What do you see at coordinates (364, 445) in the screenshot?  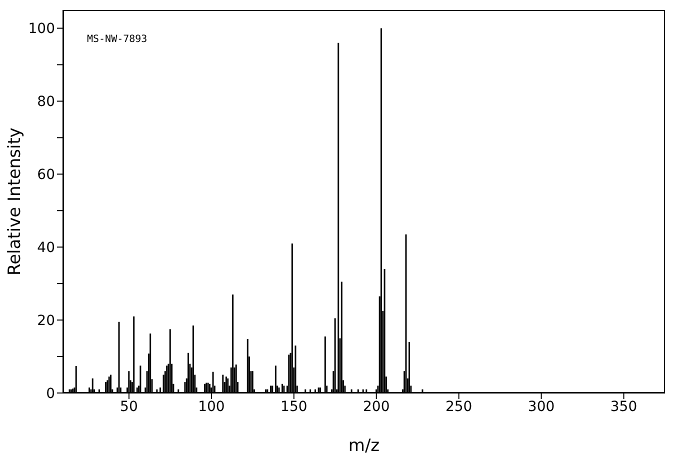 I see `x-axis-title: m/z` at bounding box center [364, 445].